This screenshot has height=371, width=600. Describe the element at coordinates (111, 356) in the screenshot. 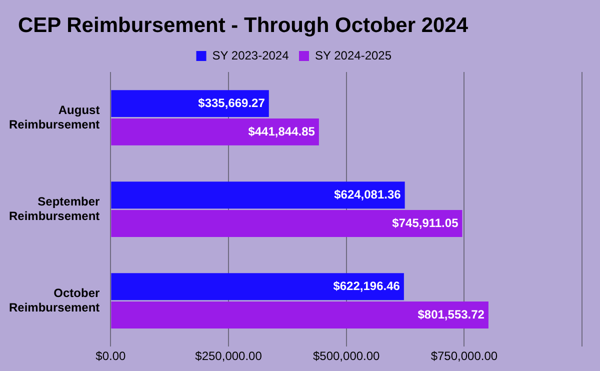

I see `x-tick-label: $0.00` at that location.